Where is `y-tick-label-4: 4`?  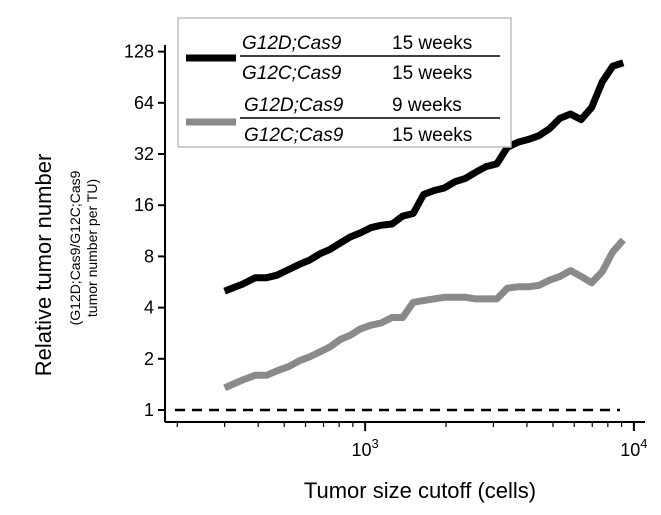 y-tick-label-4: 4 is located at coordinates (149, 308).